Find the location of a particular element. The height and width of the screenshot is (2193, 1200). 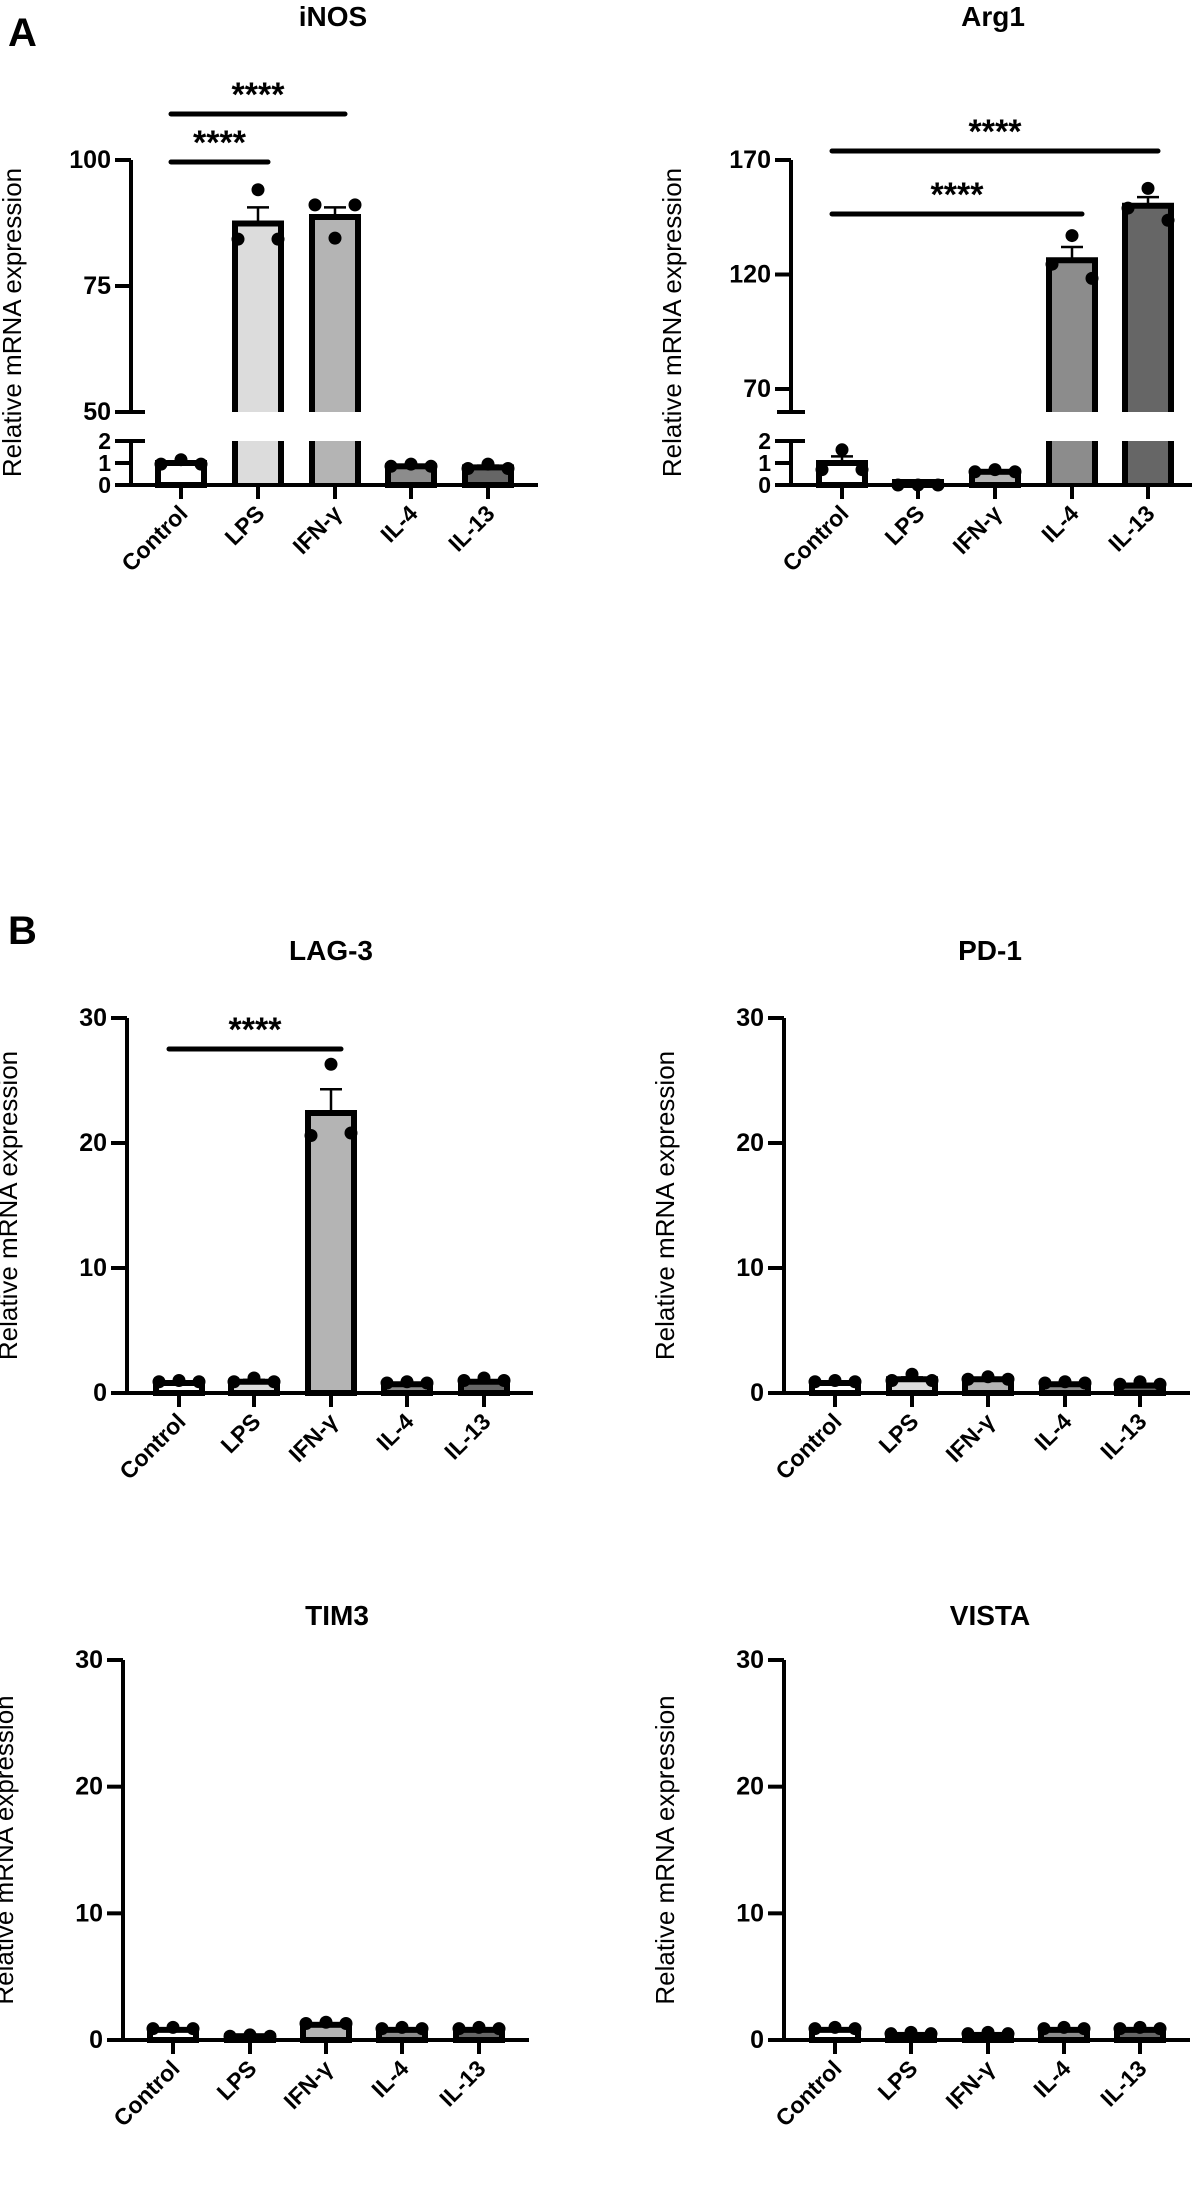

chart-title: TIM3 is located at coordinates (337, 1615).